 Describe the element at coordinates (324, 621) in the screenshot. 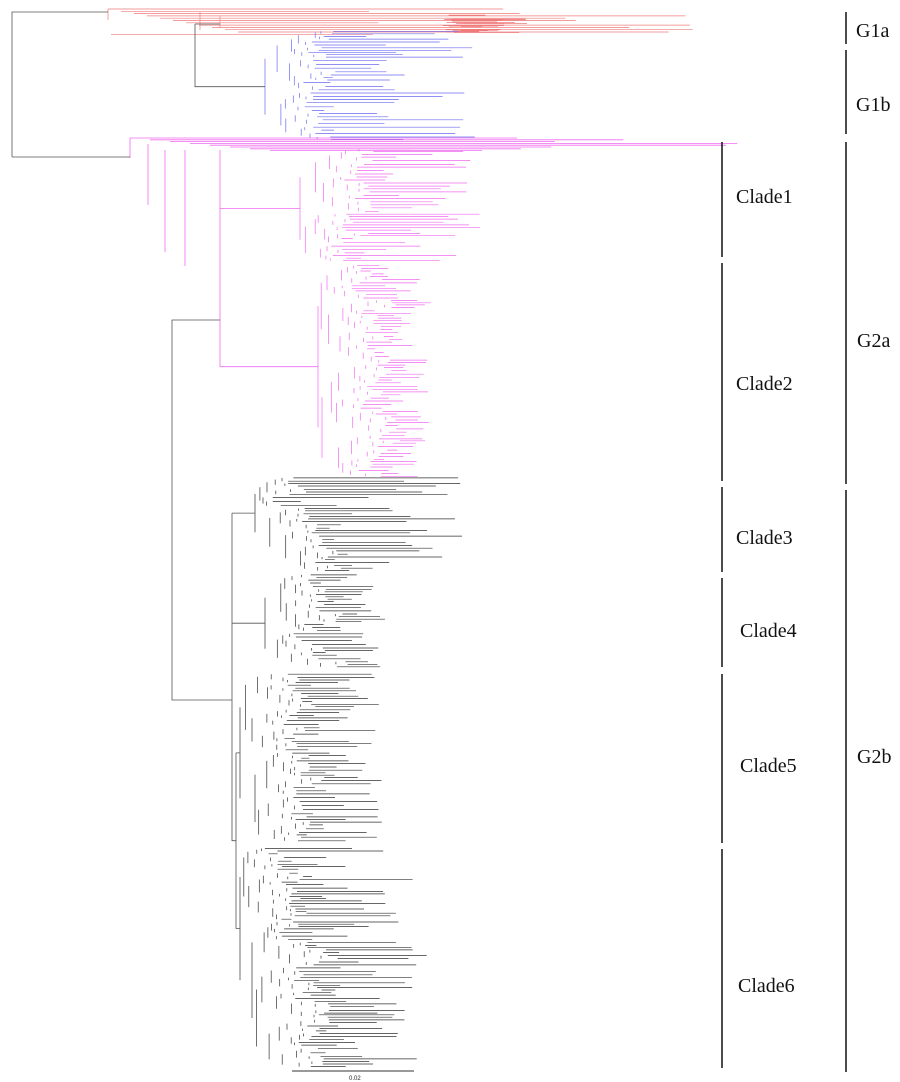

I see `clade4-branches` at that location.